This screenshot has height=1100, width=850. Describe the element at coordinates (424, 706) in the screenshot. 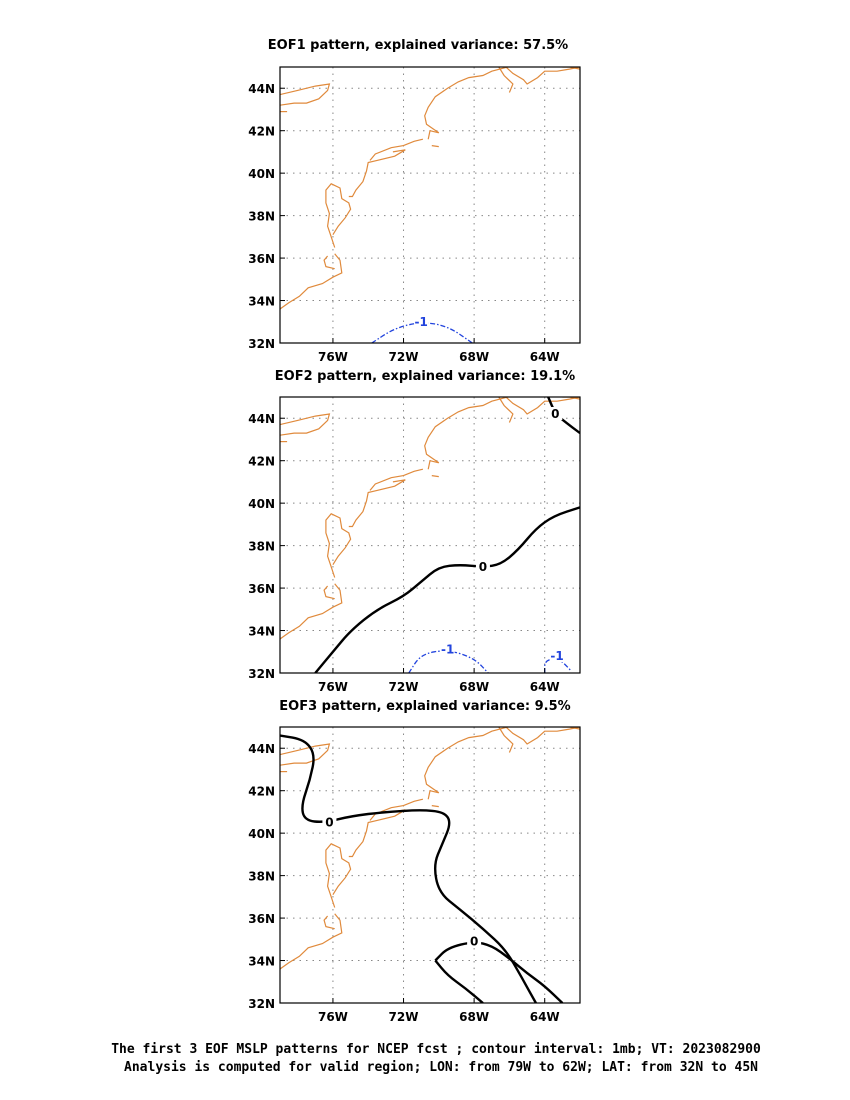

I see `eof3-title: EOF3 pattern, explained variance: 9.5%` at that location.